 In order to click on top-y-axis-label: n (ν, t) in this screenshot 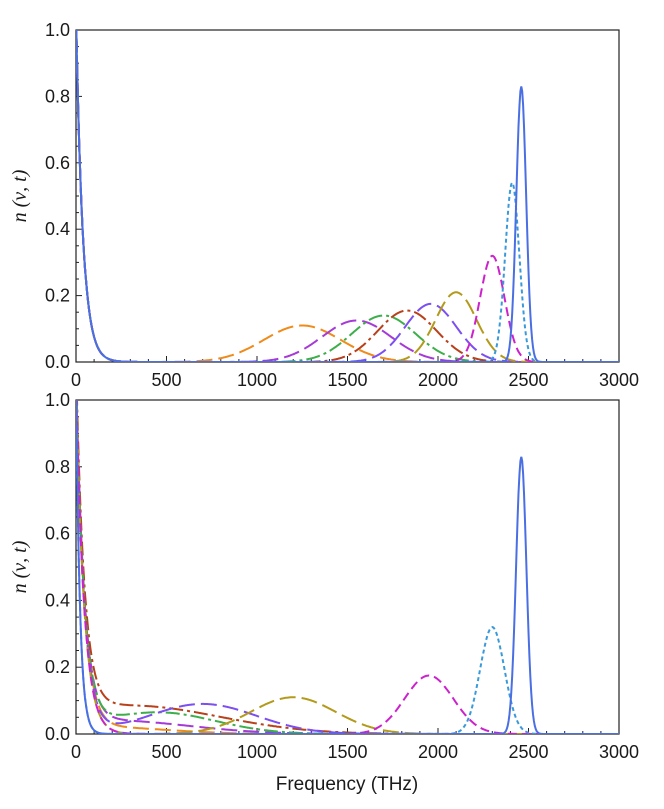, I will do `click(20, 195)`.